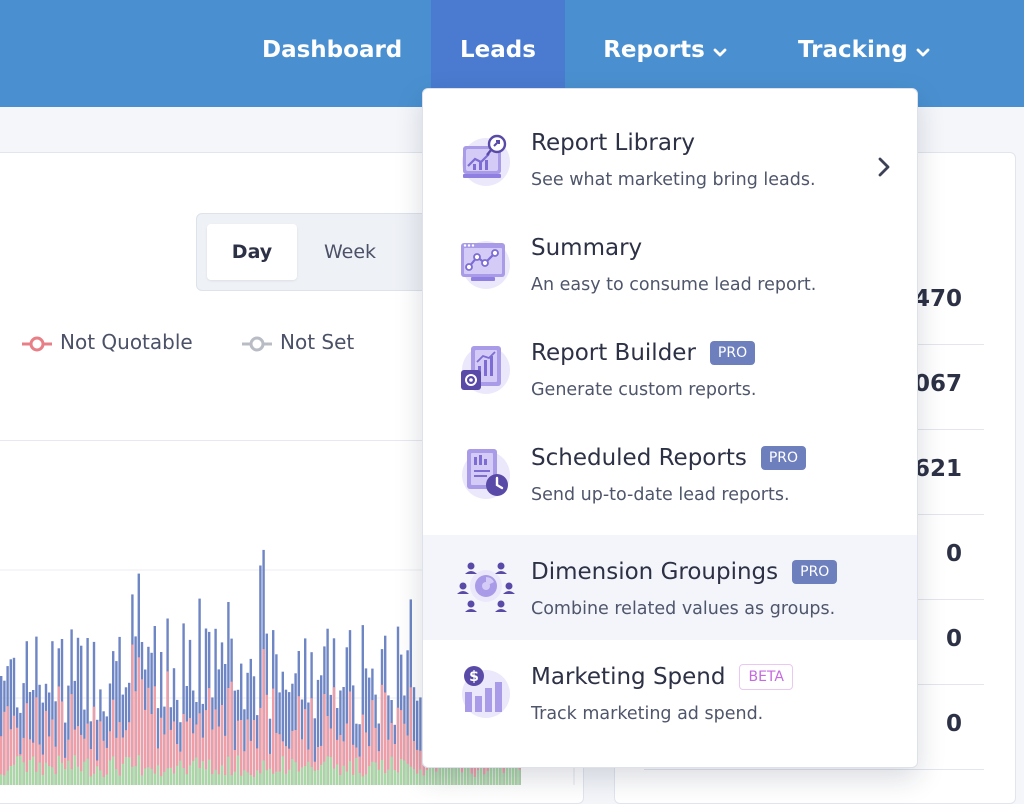  Describe the element at coordinates (937, 299) in the screenshot. I see `stat-value: 470` at that location.